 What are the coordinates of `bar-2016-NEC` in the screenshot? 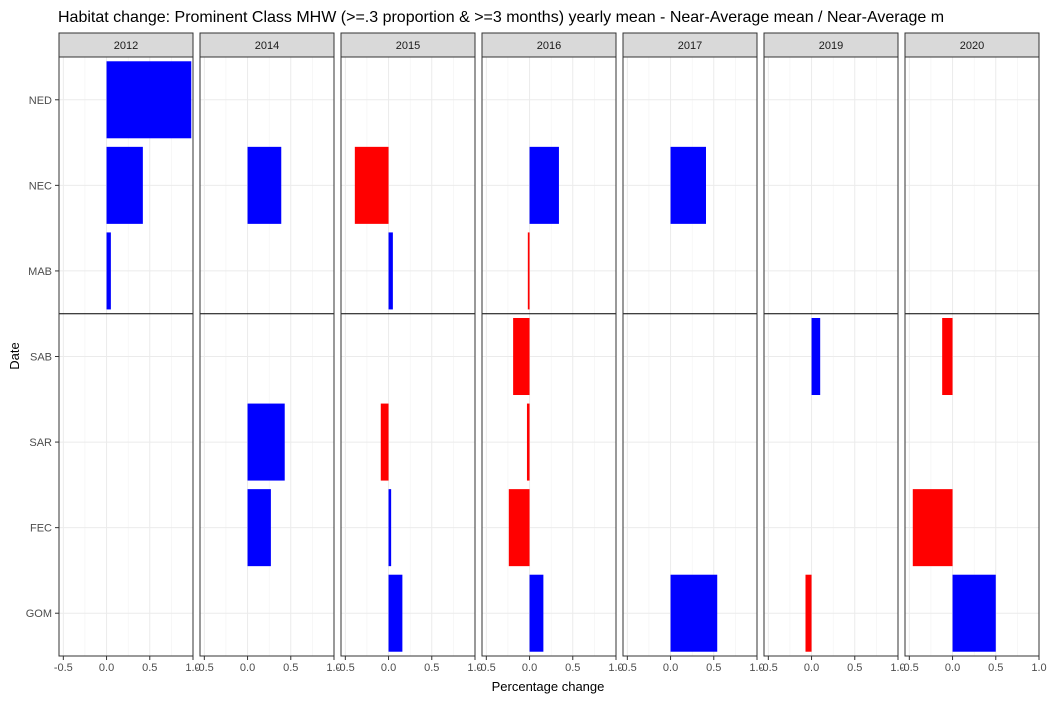 It's located at (544, 185).